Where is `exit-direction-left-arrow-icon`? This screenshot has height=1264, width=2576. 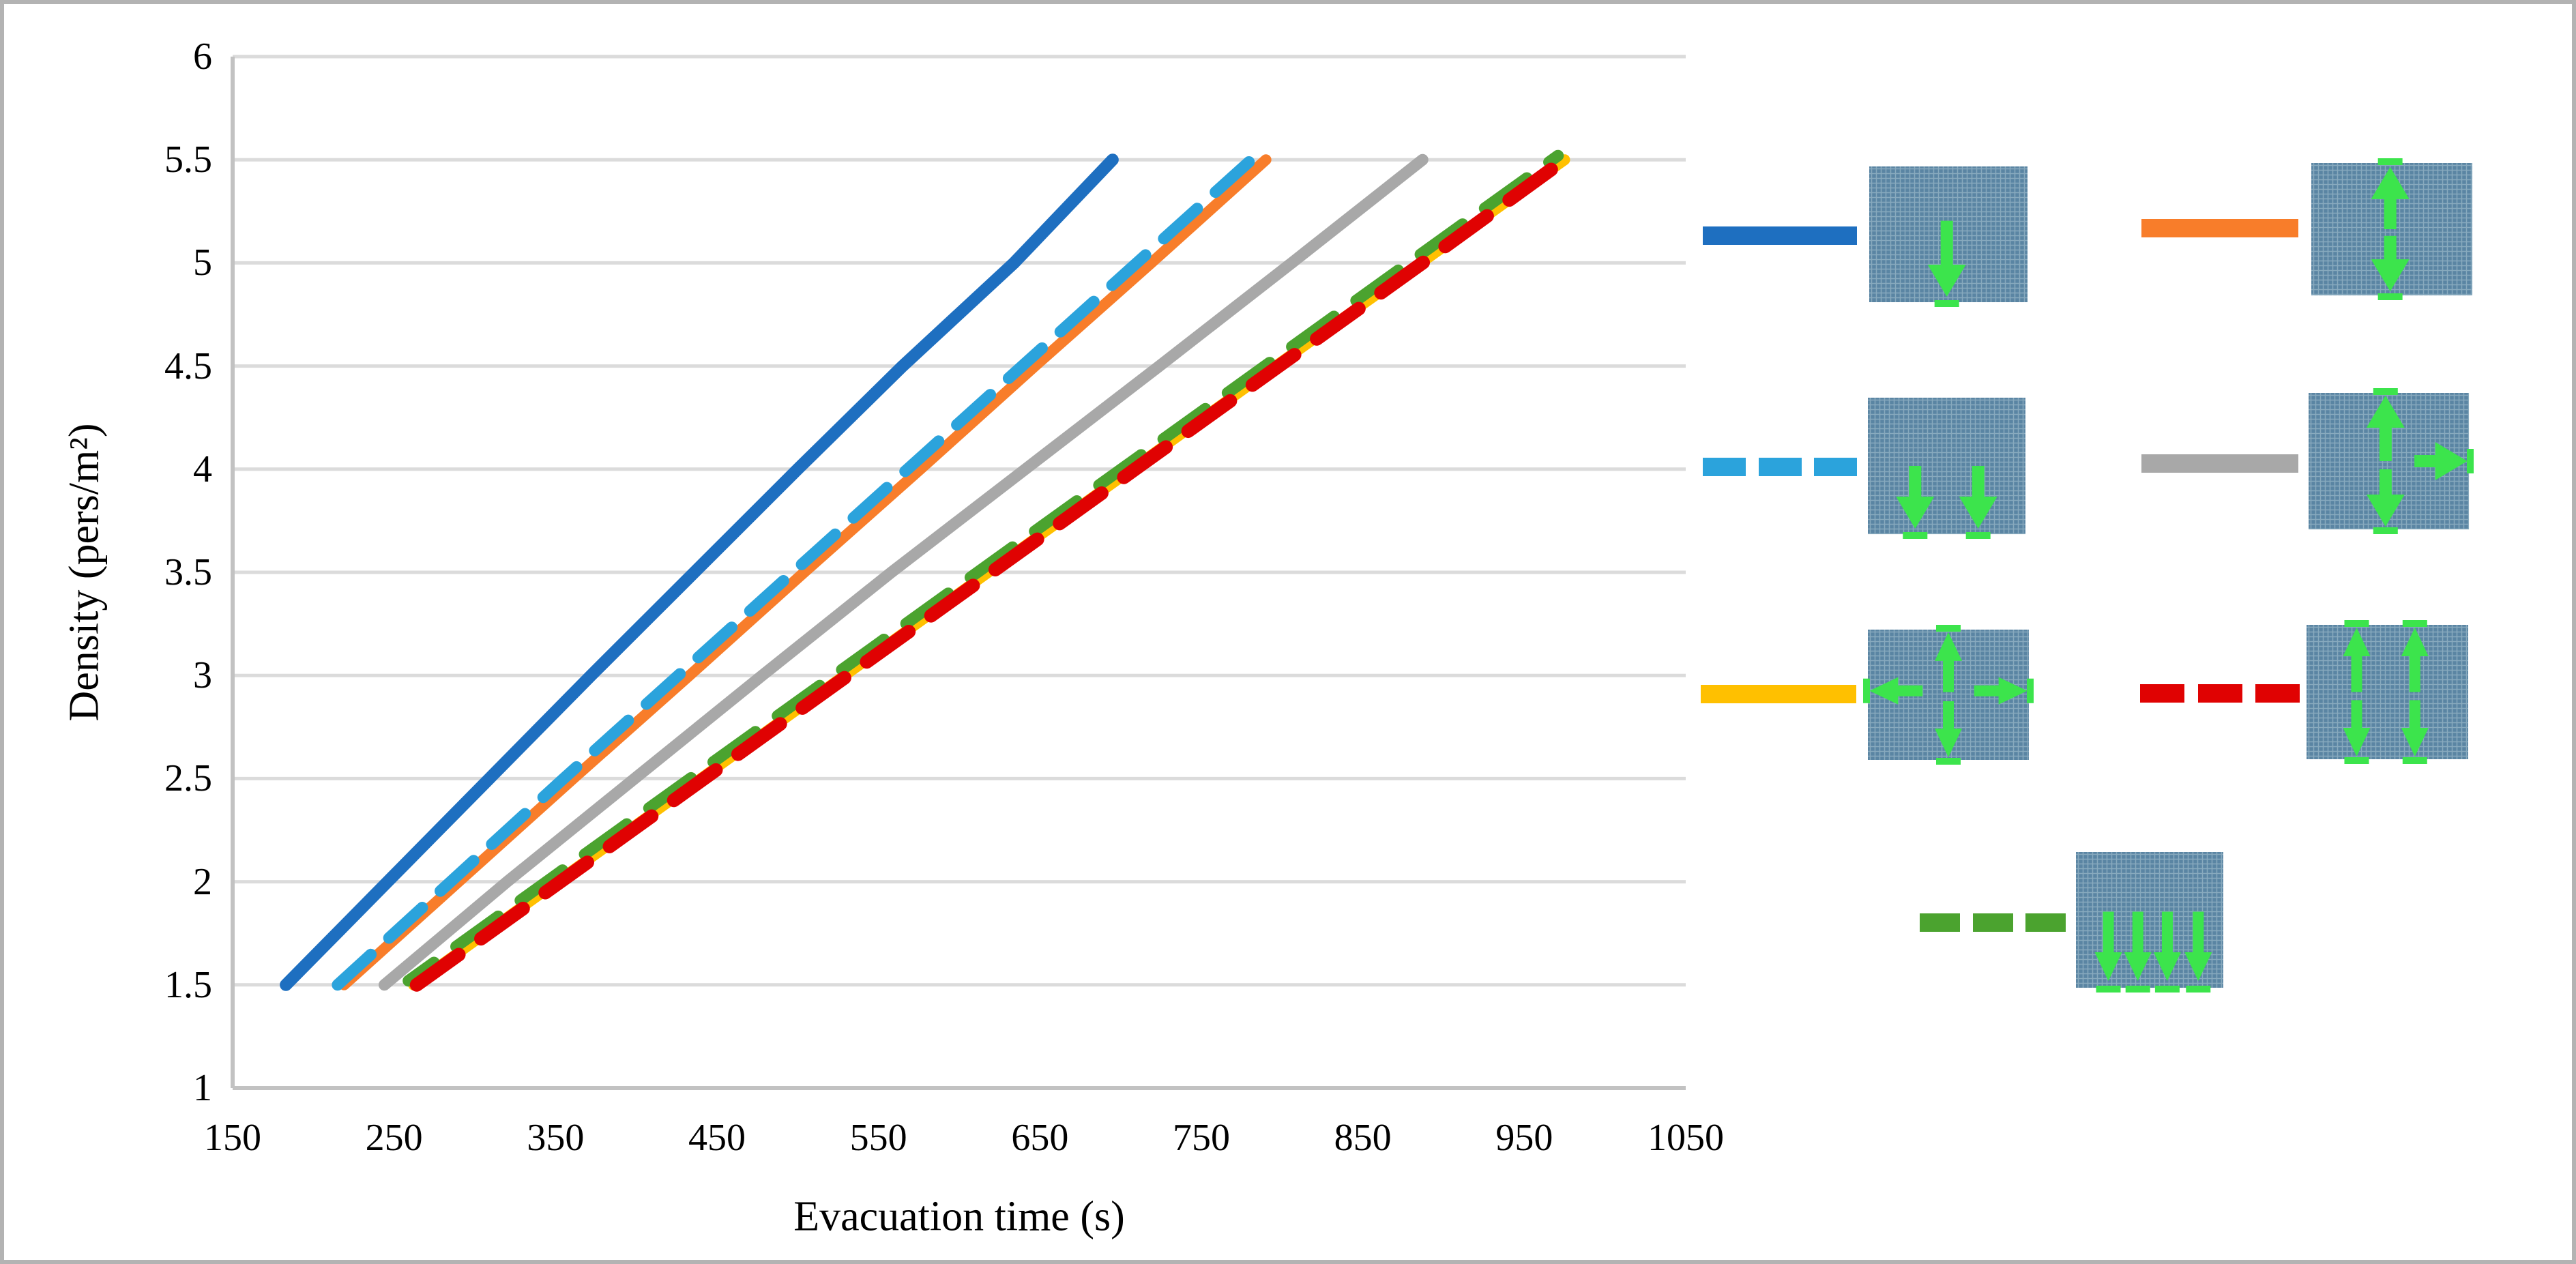
exit-direction-left-arrow-icon is located at coordinates (1896, 691).